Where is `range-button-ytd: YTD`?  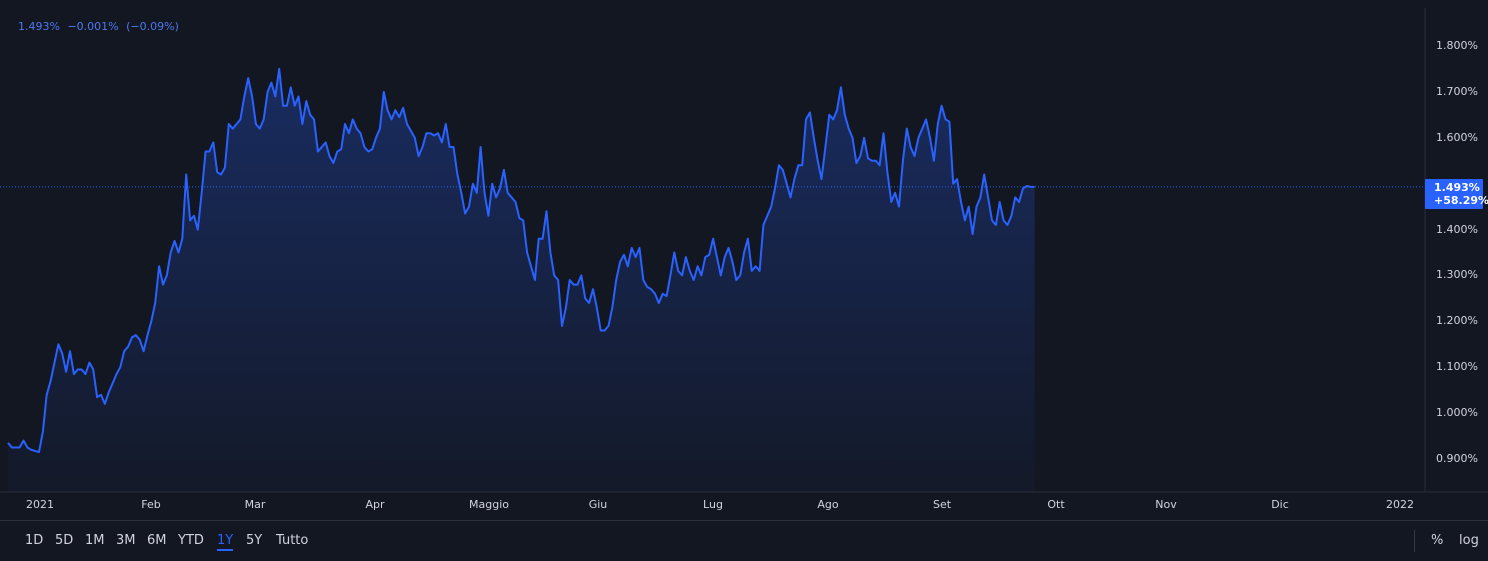 range-button-ytd: YTD is located at coordinates (191, 540).